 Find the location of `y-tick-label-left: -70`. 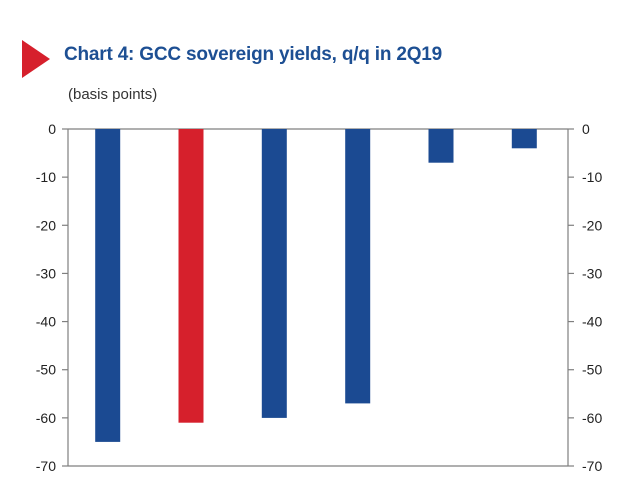

y-tick-label-left: -70 is located at coordinates (46, 466).